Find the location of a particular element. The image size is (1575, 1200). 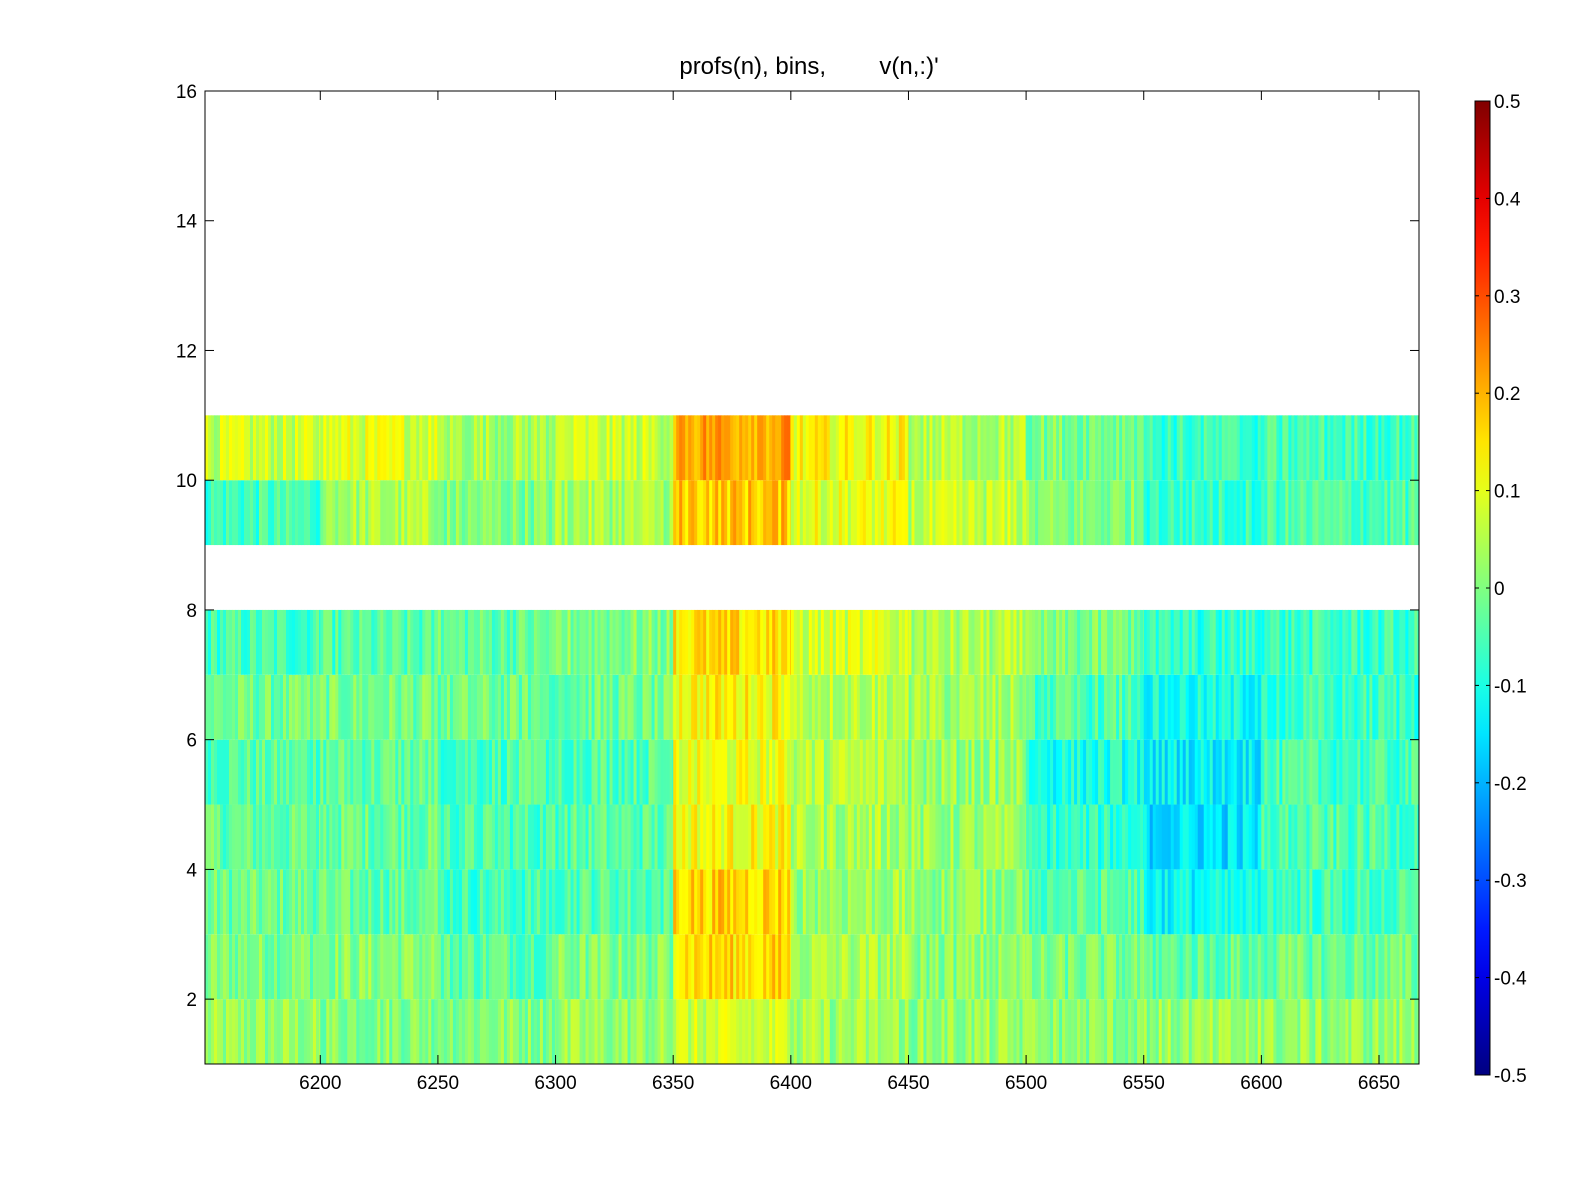

colorbar-tick-label: -0.5 is located at coordinates (1510, 1076).